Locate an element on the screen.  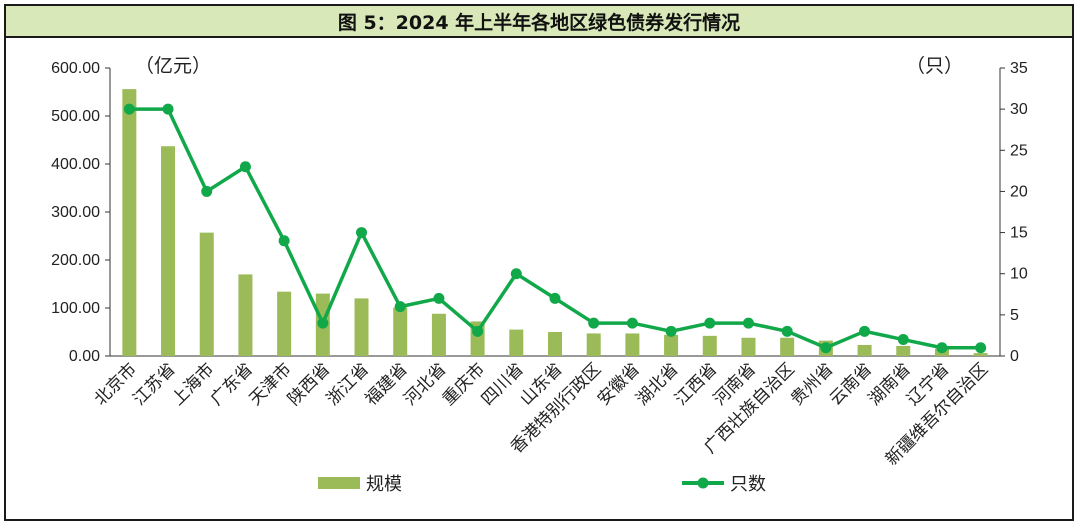
left-tick-label: 200.00 is located at coordinates (75, 260).